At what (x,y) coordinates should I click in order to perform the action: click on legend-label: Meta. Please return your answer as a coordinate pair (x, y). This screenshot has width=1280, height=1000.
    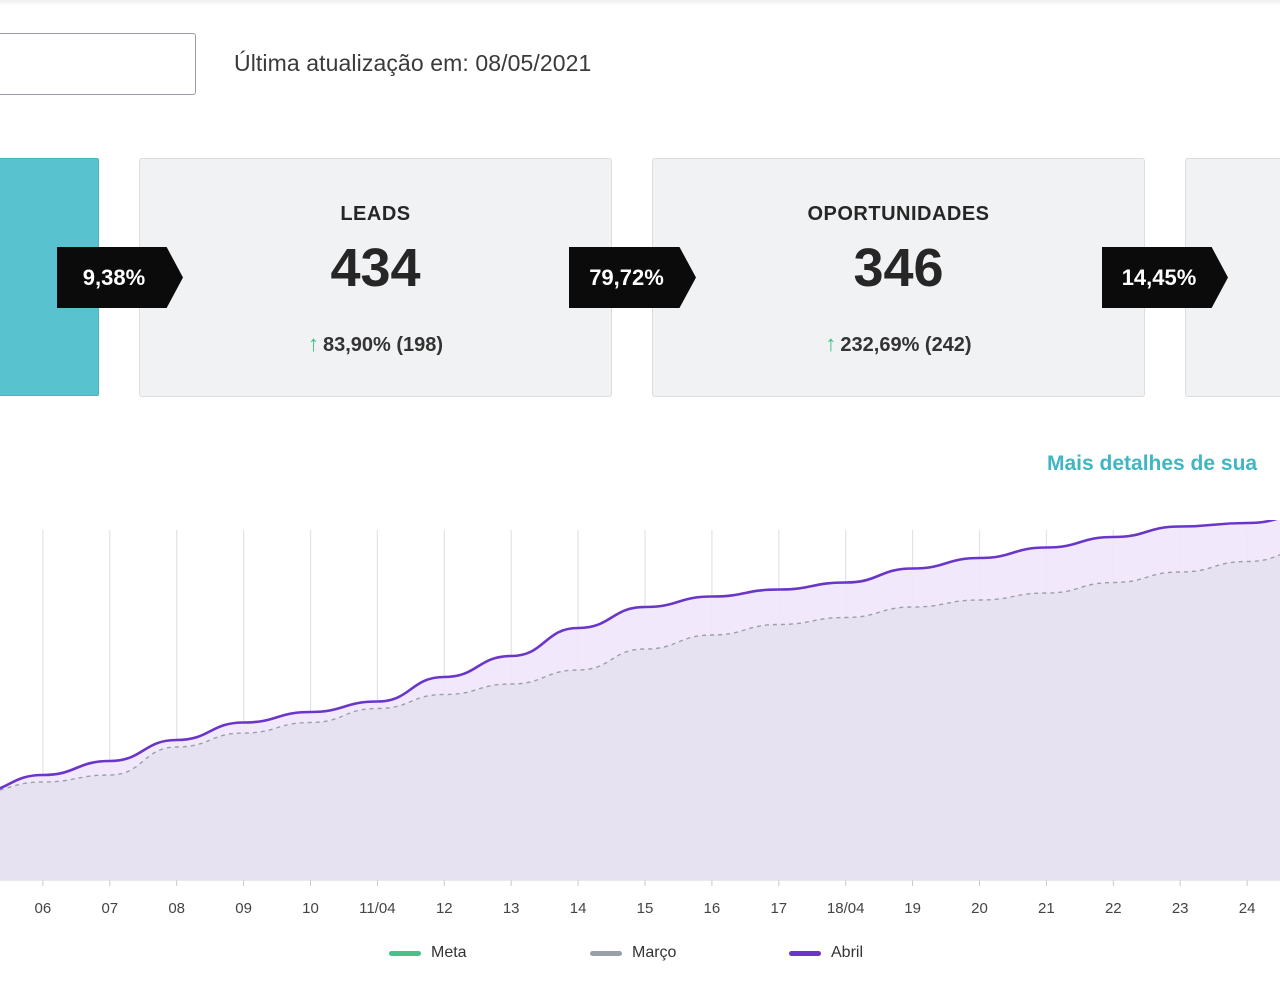
    Looking at the image, I should click on (449, 952).